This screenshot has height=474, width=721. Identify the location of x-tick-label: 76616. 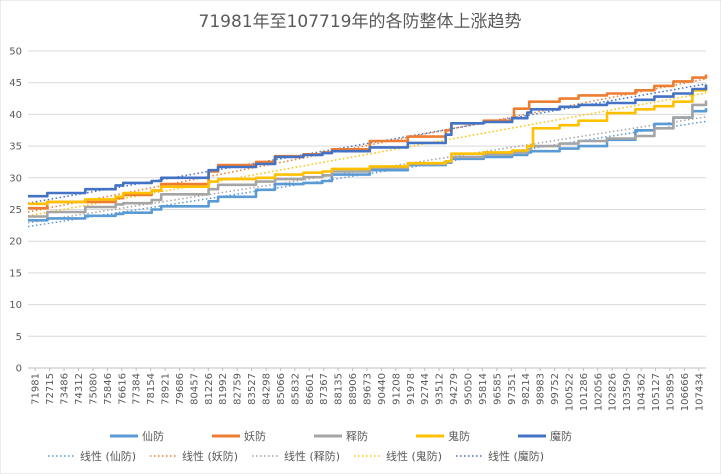
(122, 389).